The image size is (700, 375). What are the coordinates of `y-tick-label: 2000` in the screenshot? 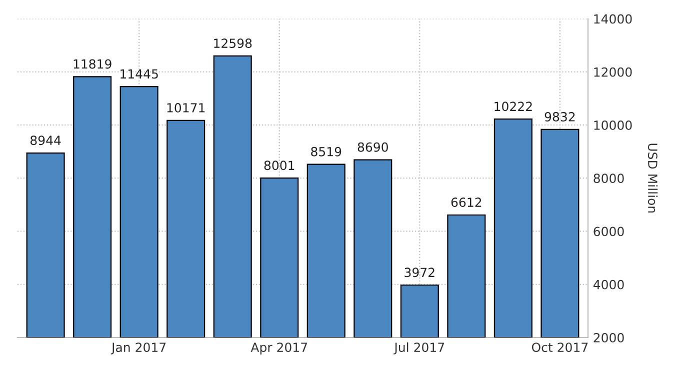 It's located at (609, 337).